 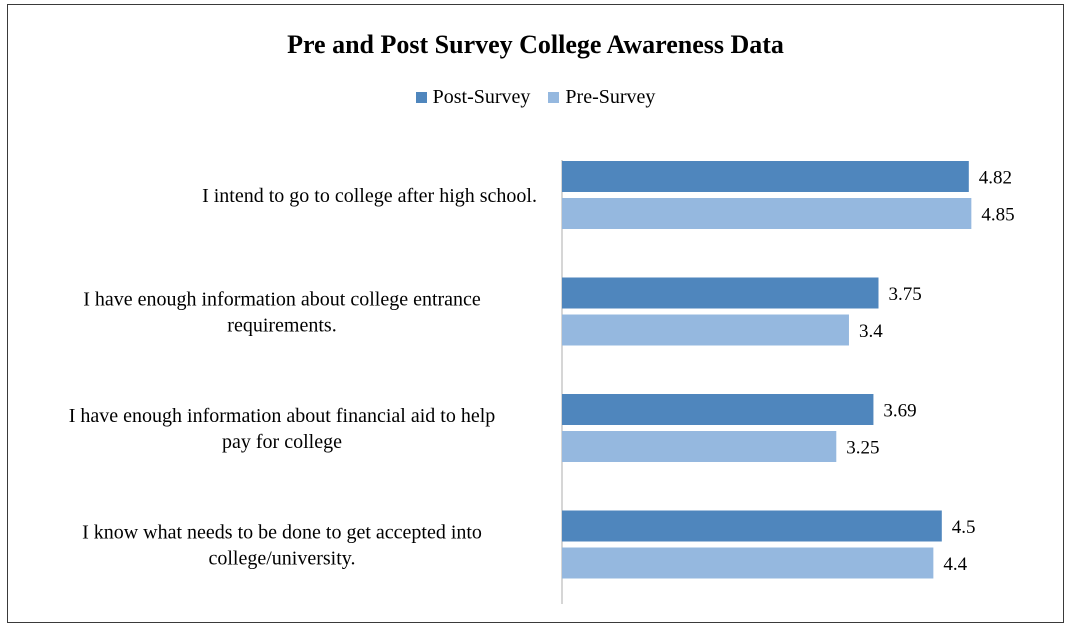 What do you see at coordinates (421, 97) in the screenshot?
I see `legend-swatch-post-survey` at bounding box center [421, 97].